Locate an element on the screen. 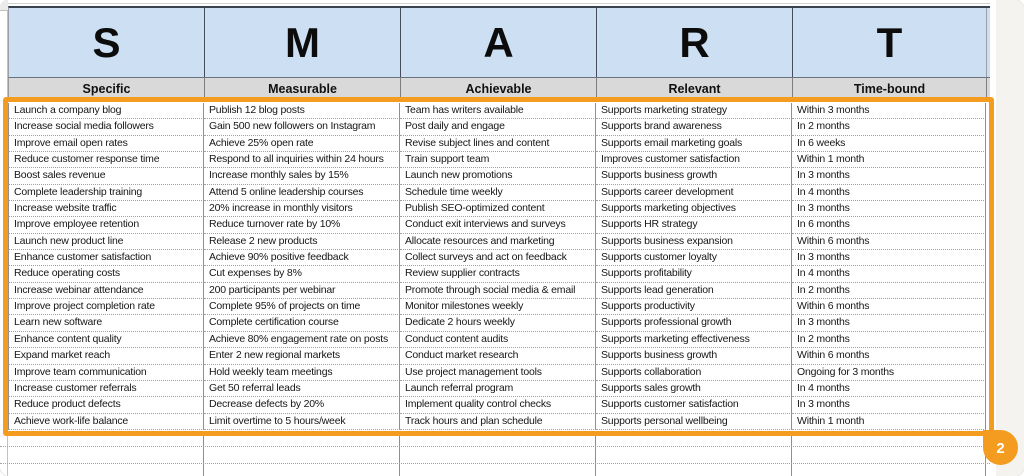 This screenshot has height=476, width=1024. table-cell: Improves customer satisfaction is located at coordinates (694, 160).